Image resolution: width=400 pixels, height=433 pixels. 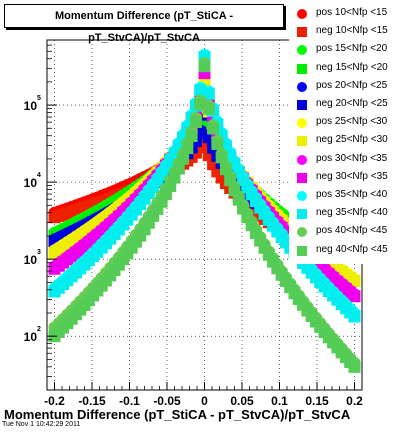 I want to click on x-tick-label: 0.05, so click(x=242, y=401).